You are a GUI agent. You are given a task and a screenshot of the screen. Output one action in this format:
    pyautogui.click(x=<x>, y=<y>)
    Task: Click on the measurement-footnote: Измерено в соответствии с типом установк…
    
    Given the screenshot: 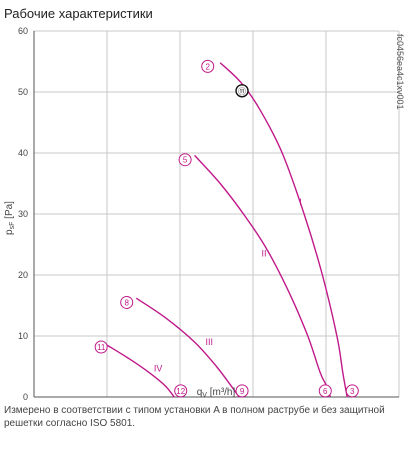 What is the action you would take?
    pyautogui.click(x=194, y=417)
    